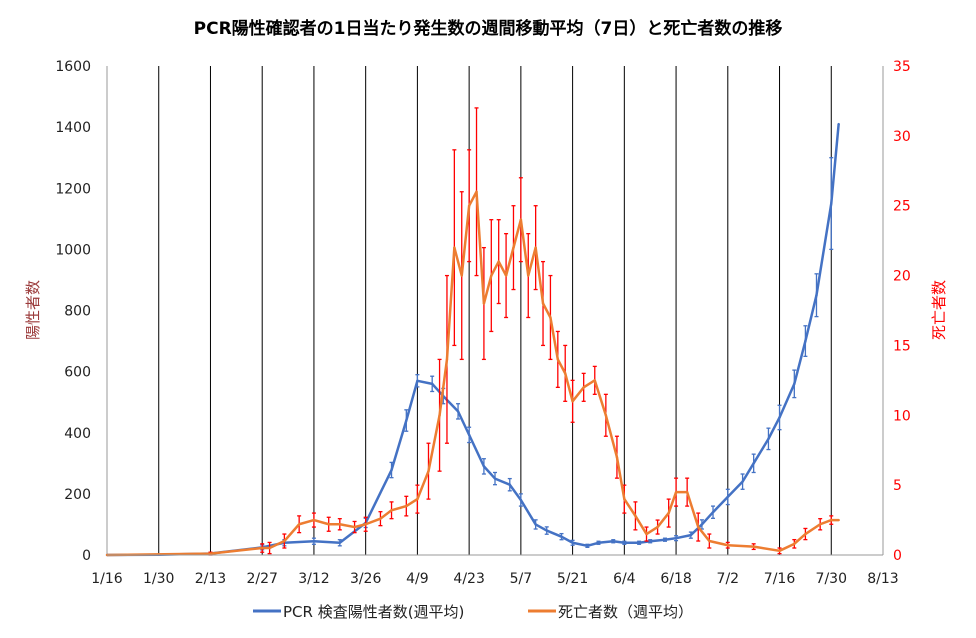 This screenshot has height=638, width=976. What do you see at coordinates (521, 579) in the screenshot?
I see `x-tick-label: 5/7` at bounding box center [521, 579].